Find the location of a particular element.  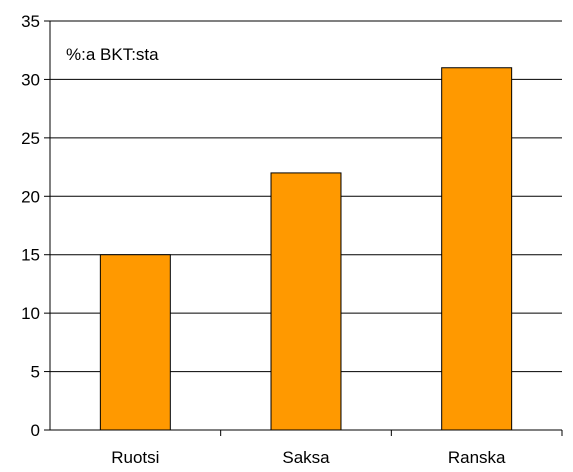

x-category-label: Saksa is located at coordinates (306, 457).